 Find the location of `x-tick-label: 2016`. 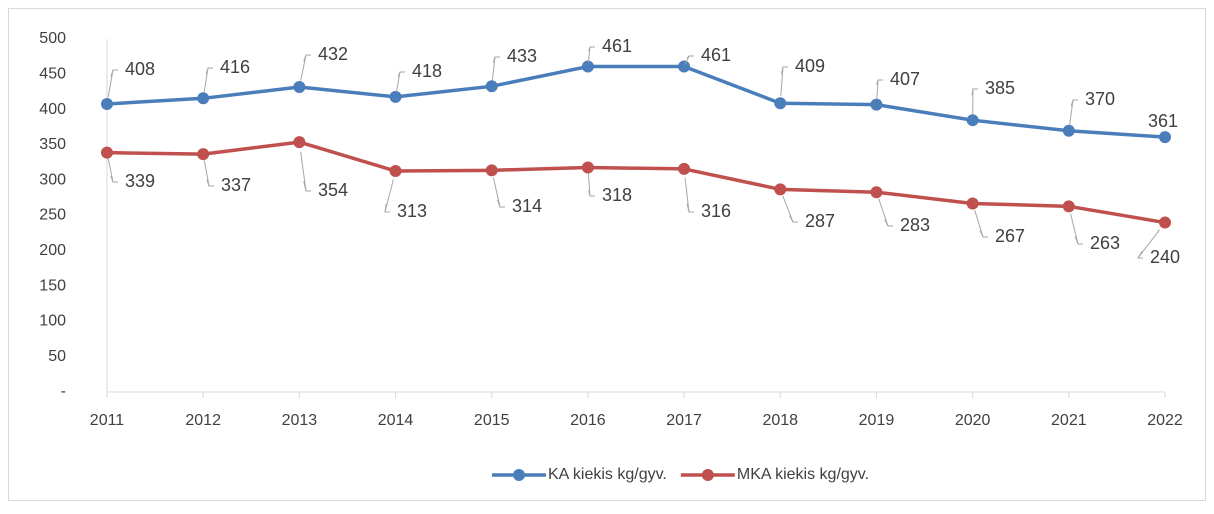

x-tick-label: 2016 is located at coordinates (588, 420).